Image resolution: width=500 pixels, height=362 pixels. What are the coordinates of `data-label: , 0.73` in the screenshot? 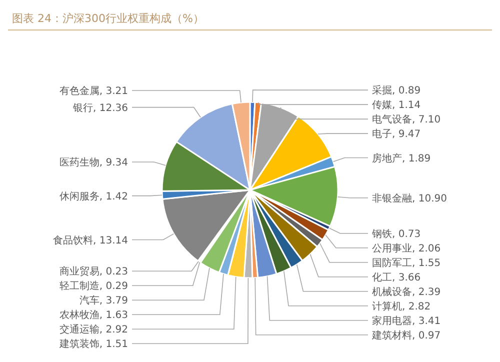 It's located at (406, 234).